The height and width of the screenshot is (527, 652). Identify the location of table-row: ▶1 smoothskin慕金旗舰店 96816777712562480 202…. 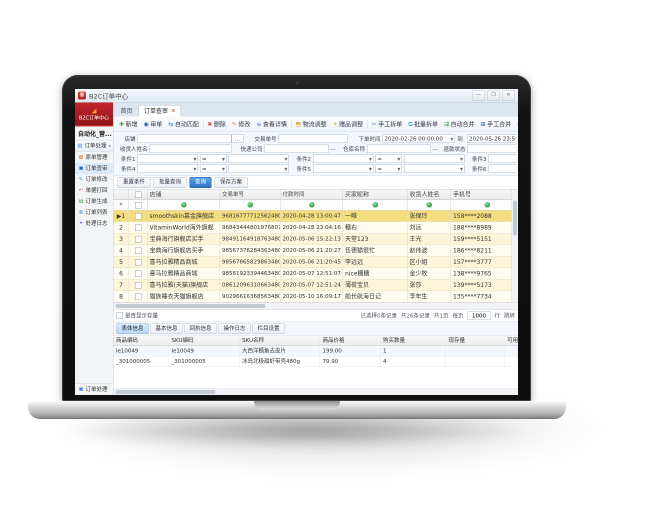
(315, 216).